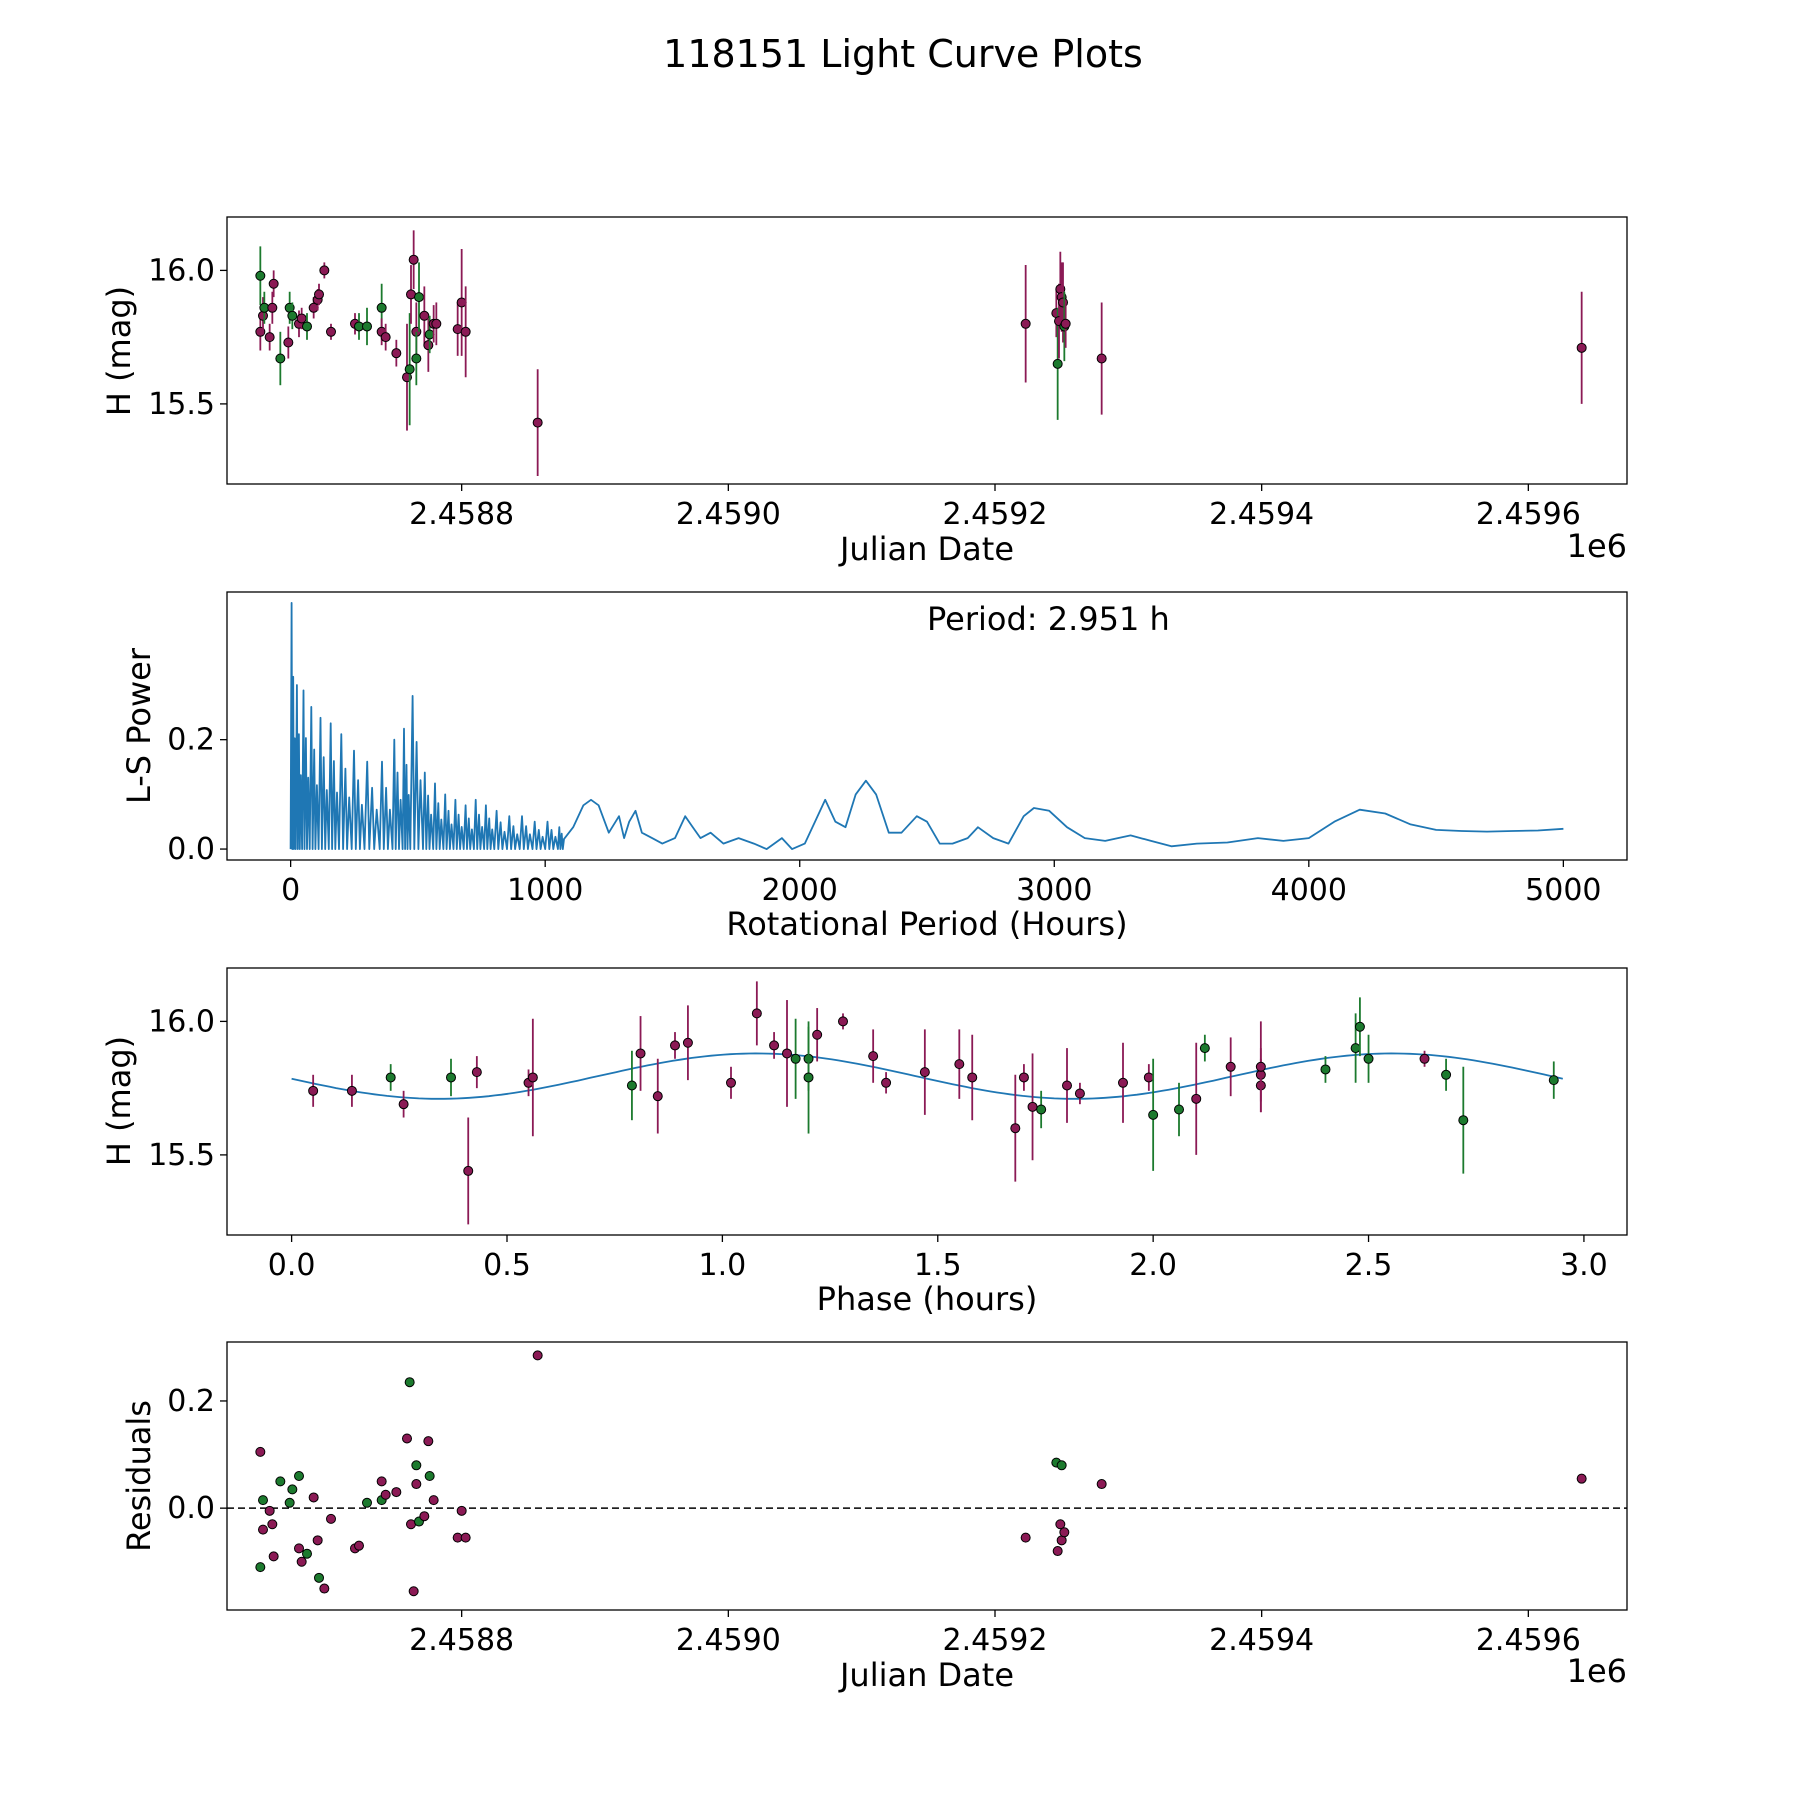  Describe the element at coordinates (119, 351) in the screenshot. I see `lc-ylabel: H (mag)` at that location.